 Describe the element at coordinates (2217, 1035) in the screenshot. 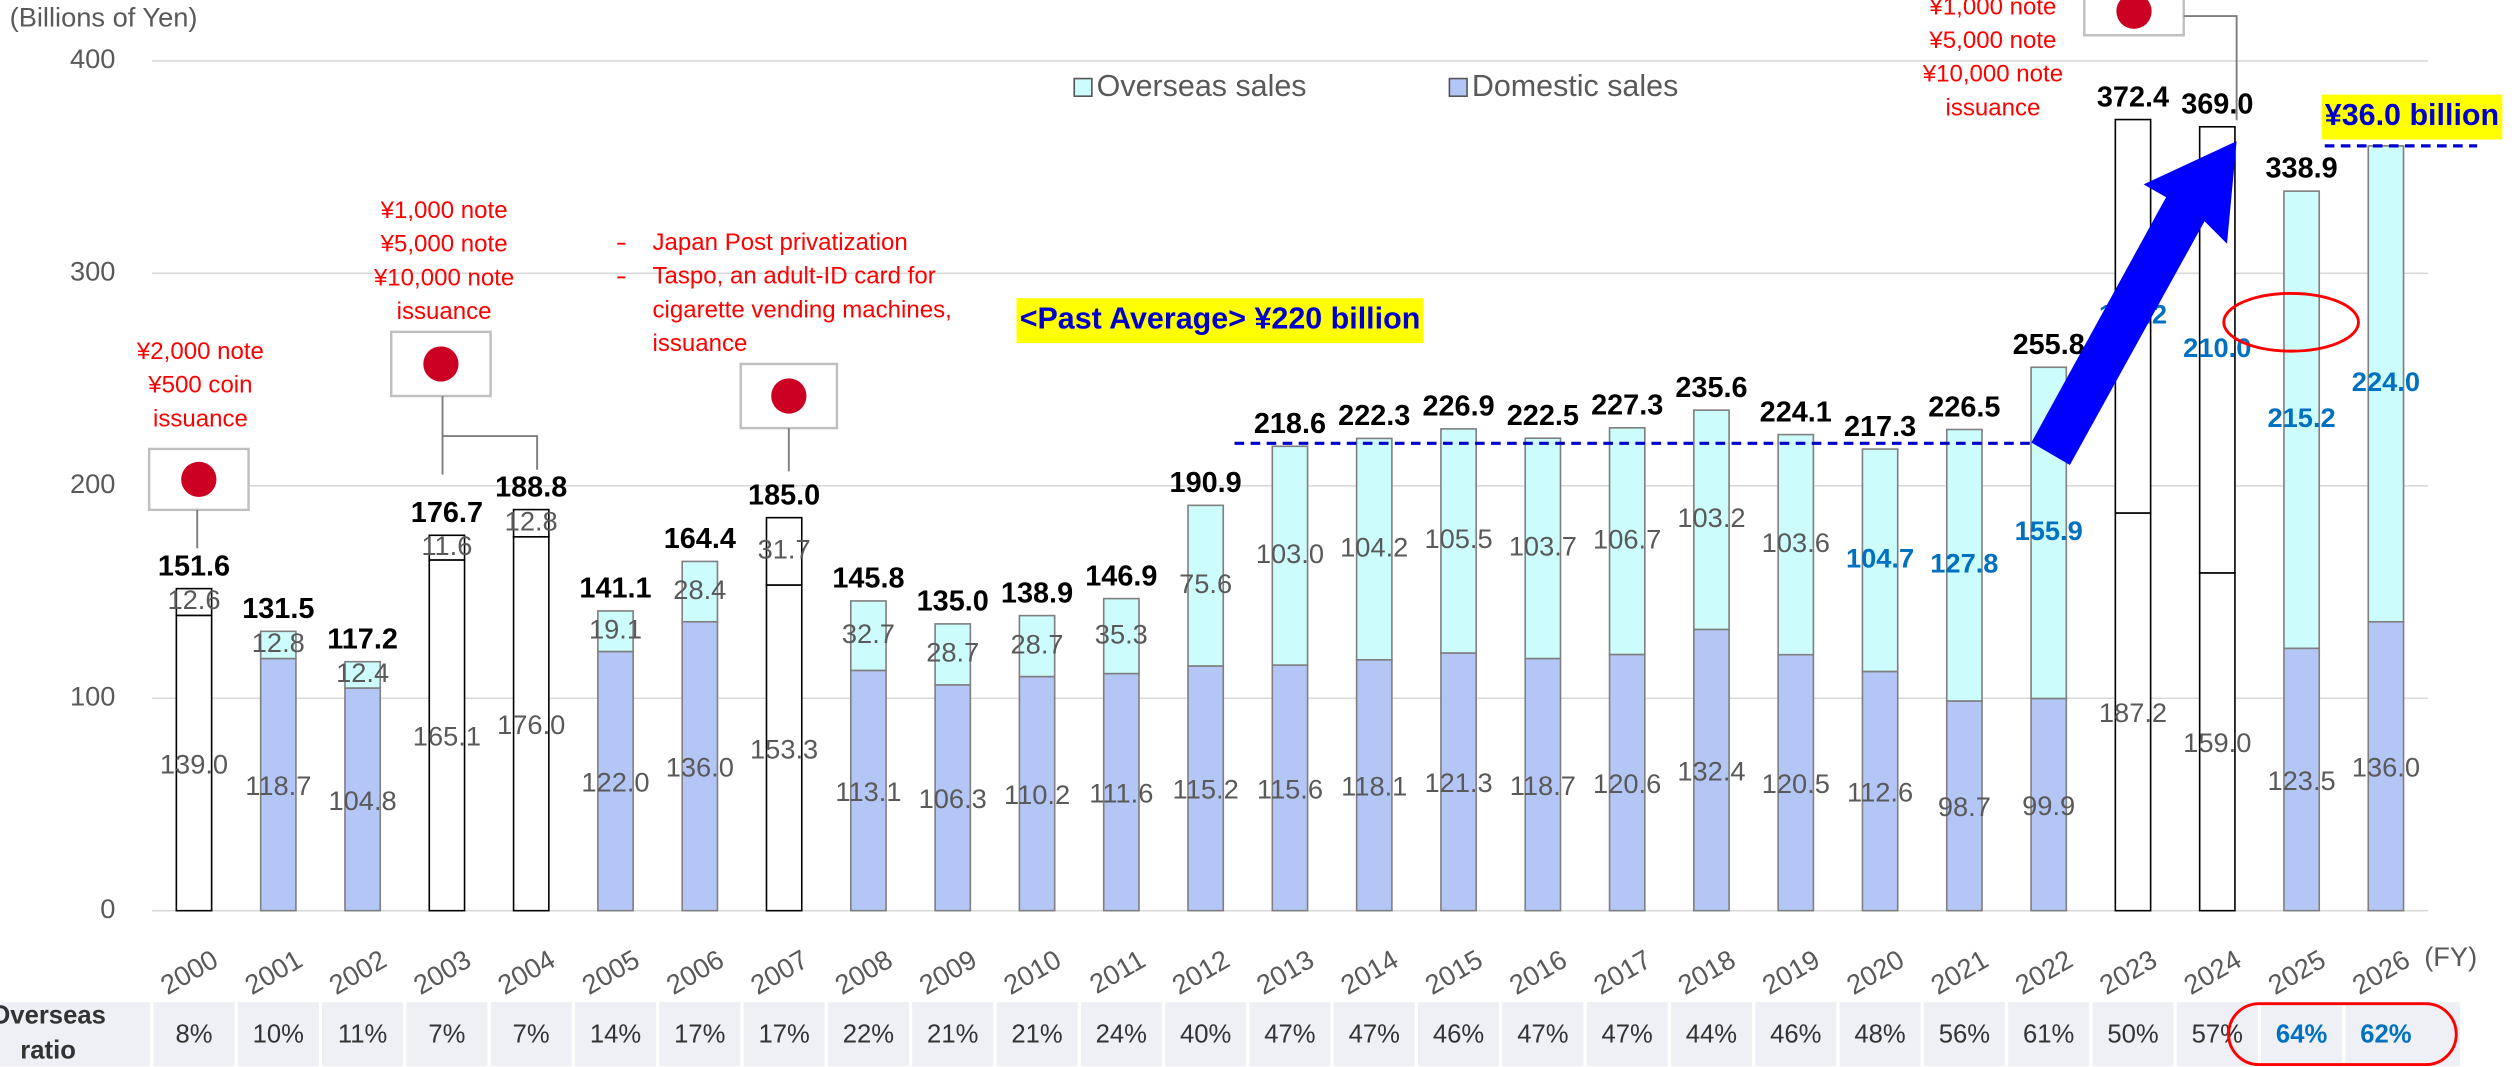

I see `ratio-value: 57%` at that location.